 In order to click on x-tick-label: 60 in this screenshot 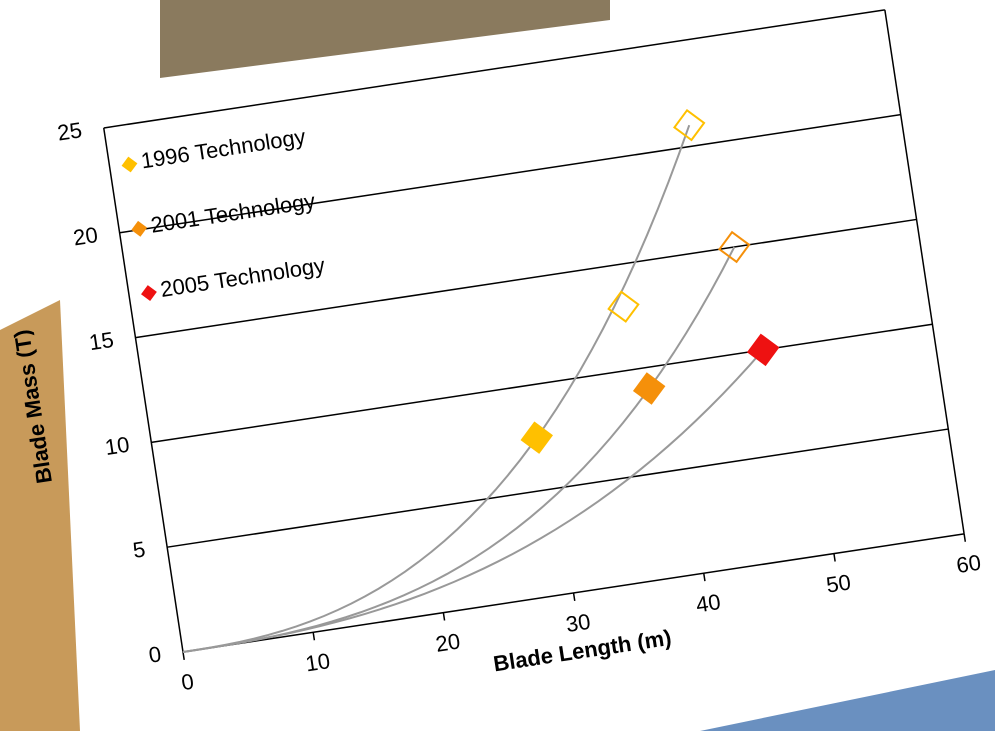, I will do `click(969, 564)`.